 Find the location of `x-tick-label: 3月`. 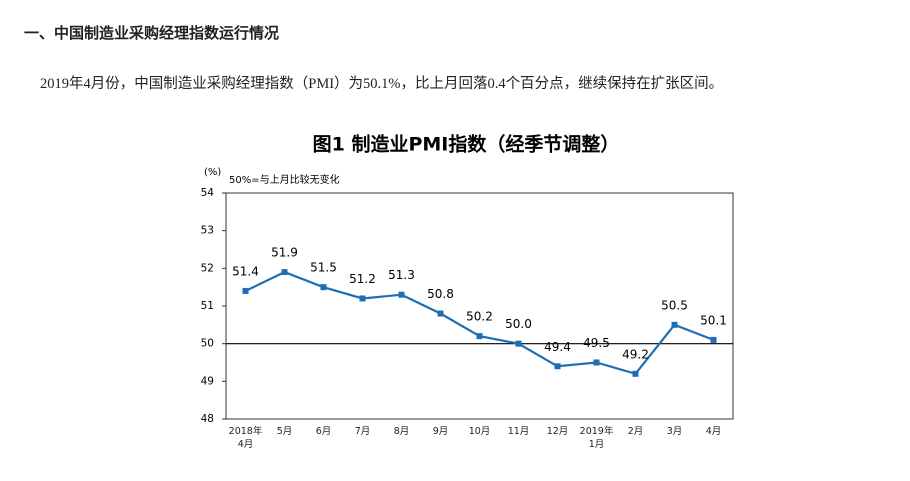

x-tick-label: 3月 is located at coordinates (674, 431).